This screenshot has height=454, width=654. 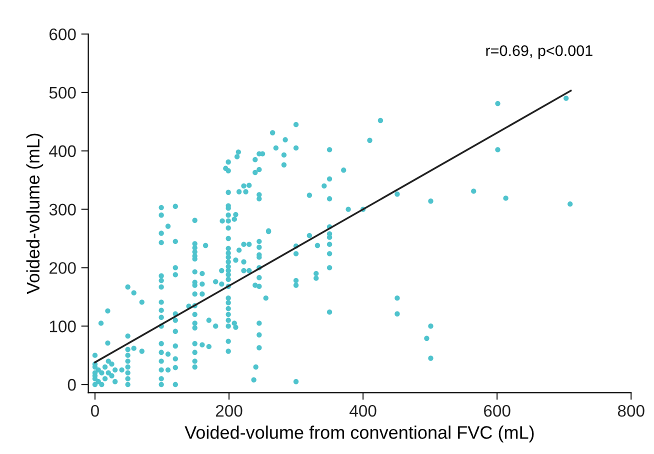 What do you see at coordinates (63, 34) in the screenshot?
I see `y-tick-label: 600` at bounding box center [63, 34].